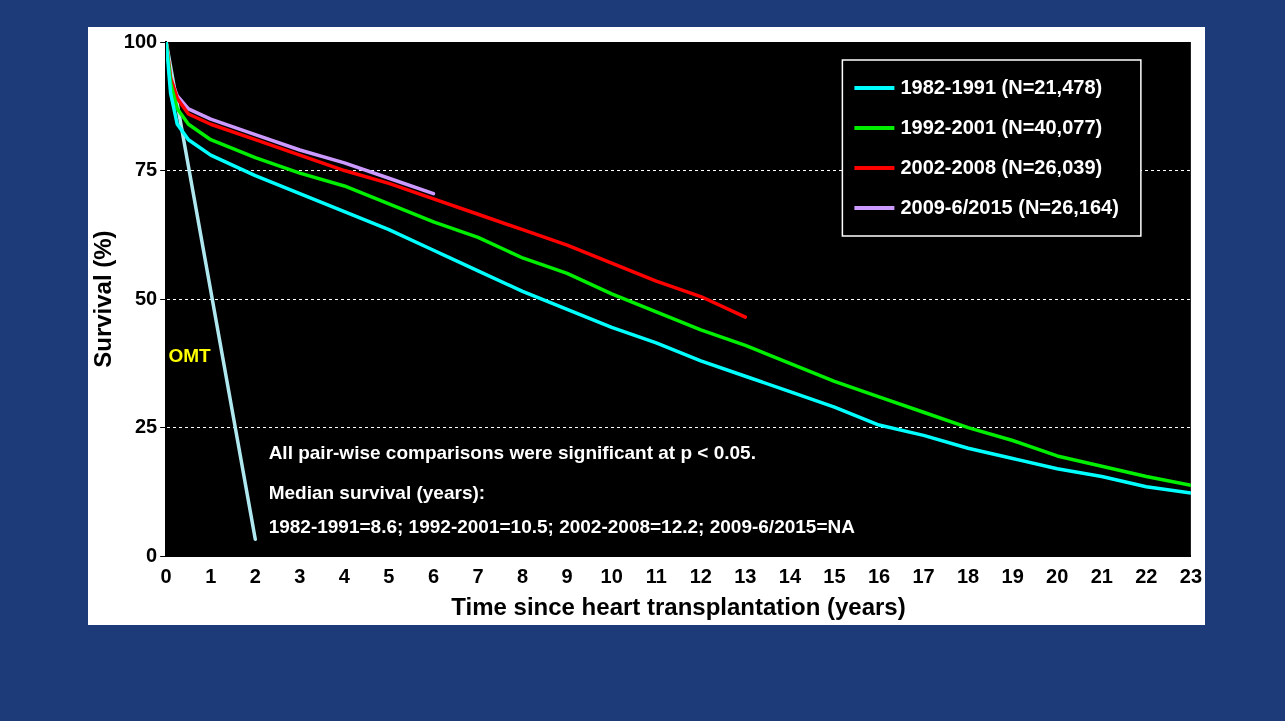  Describe the element at coordinates (562, 526) in the screenshot. I see `annotation: 1982-1991=8.6; 1992-2001=10.5; 2002-2008=12.2; 2009-6/2015=NA` at that location.